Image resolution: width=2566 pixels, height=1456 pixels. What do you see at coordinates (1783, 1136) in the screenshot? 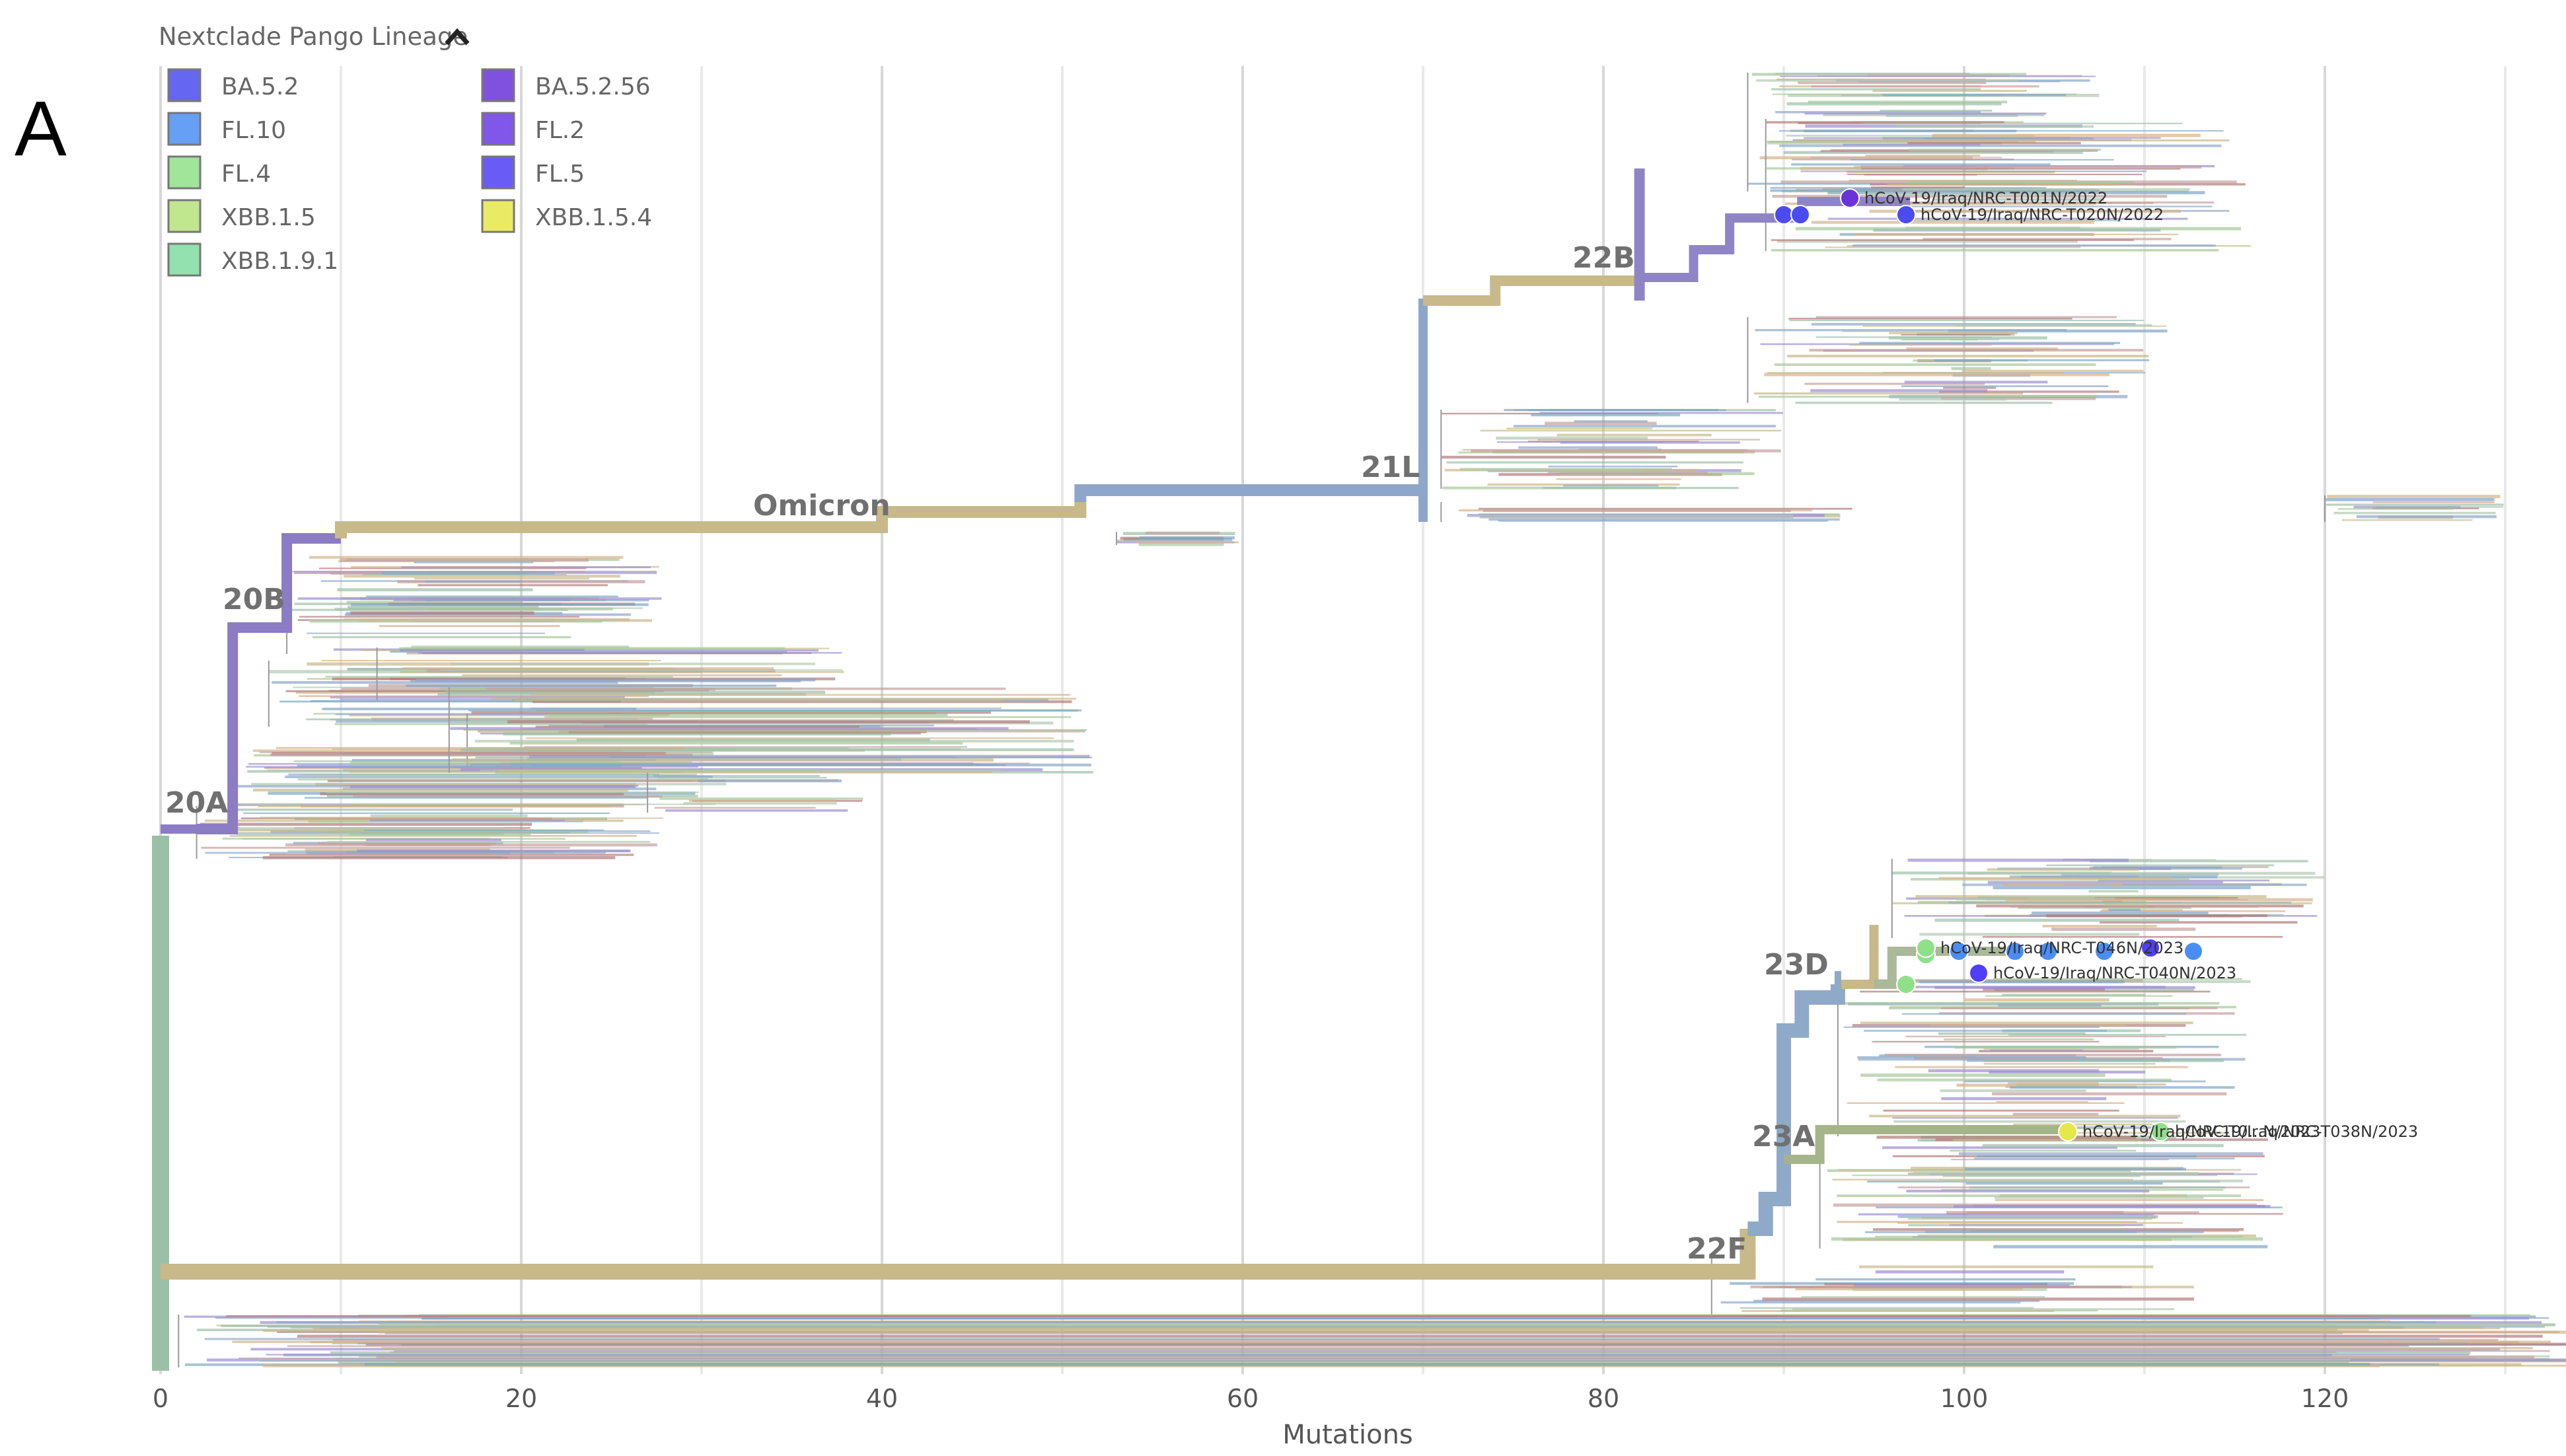
I see `clade-label-23a: 23A` at bounding box center [1783, 1136].